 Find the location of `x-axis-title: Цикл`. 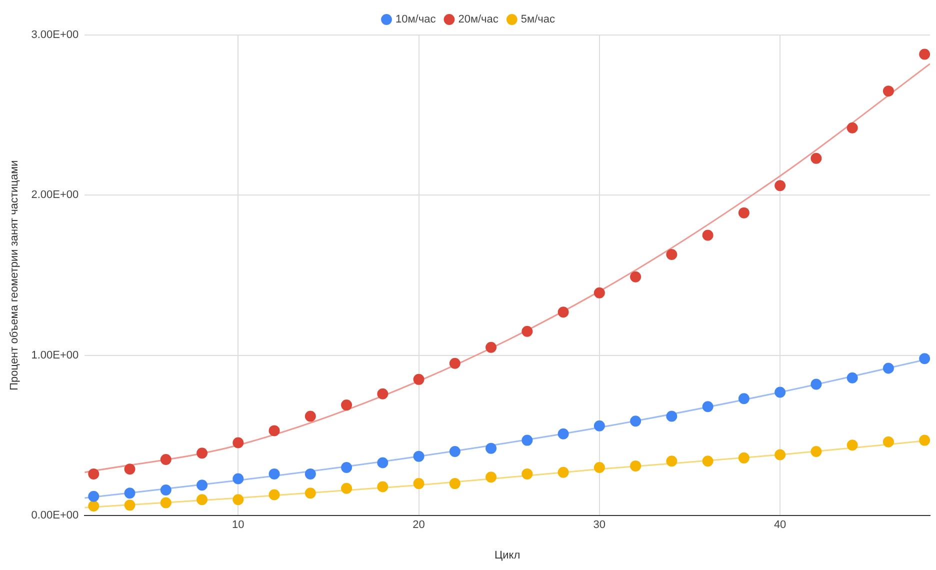

x-axis-title: Цикл is located at coordinates (507, 555).